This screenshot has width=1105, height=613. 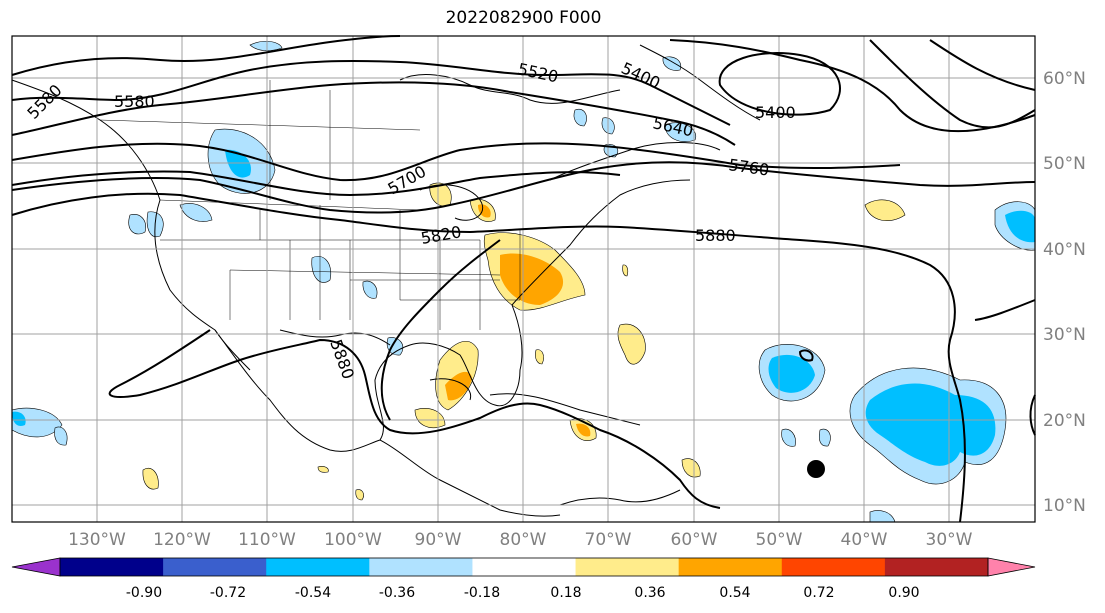 I want to click on lon-label: 80°W, so click(x=523, y=540).